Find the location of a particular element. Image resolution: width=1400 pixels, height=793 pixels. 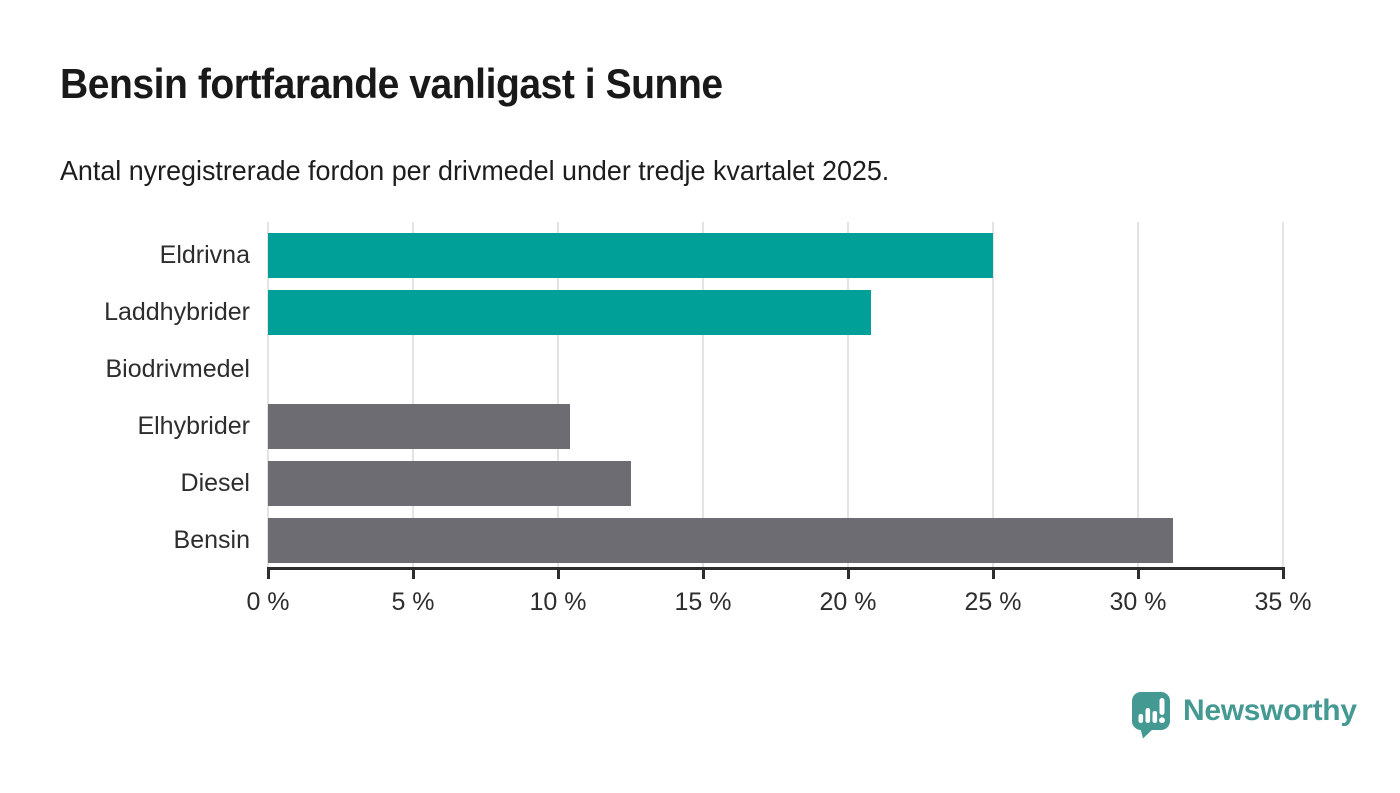

x-axis-tick-label: 10 % is located at coordinates (558, 602).